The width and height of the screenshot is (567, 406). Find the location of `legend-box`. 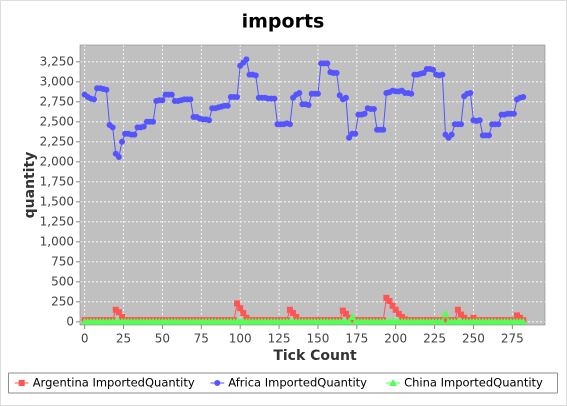

legend-box is located at coordinates (283, 383).